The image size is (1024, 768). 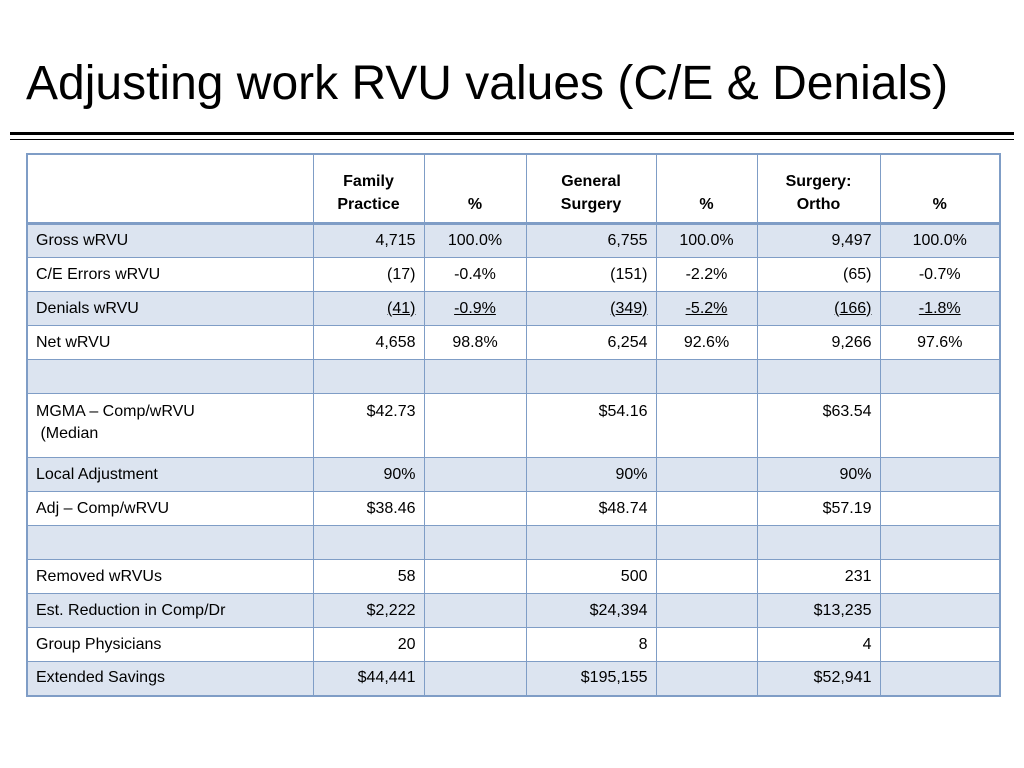 I want to click on cell-surgery-ortho: $57.19, so click(x=818, y=508).